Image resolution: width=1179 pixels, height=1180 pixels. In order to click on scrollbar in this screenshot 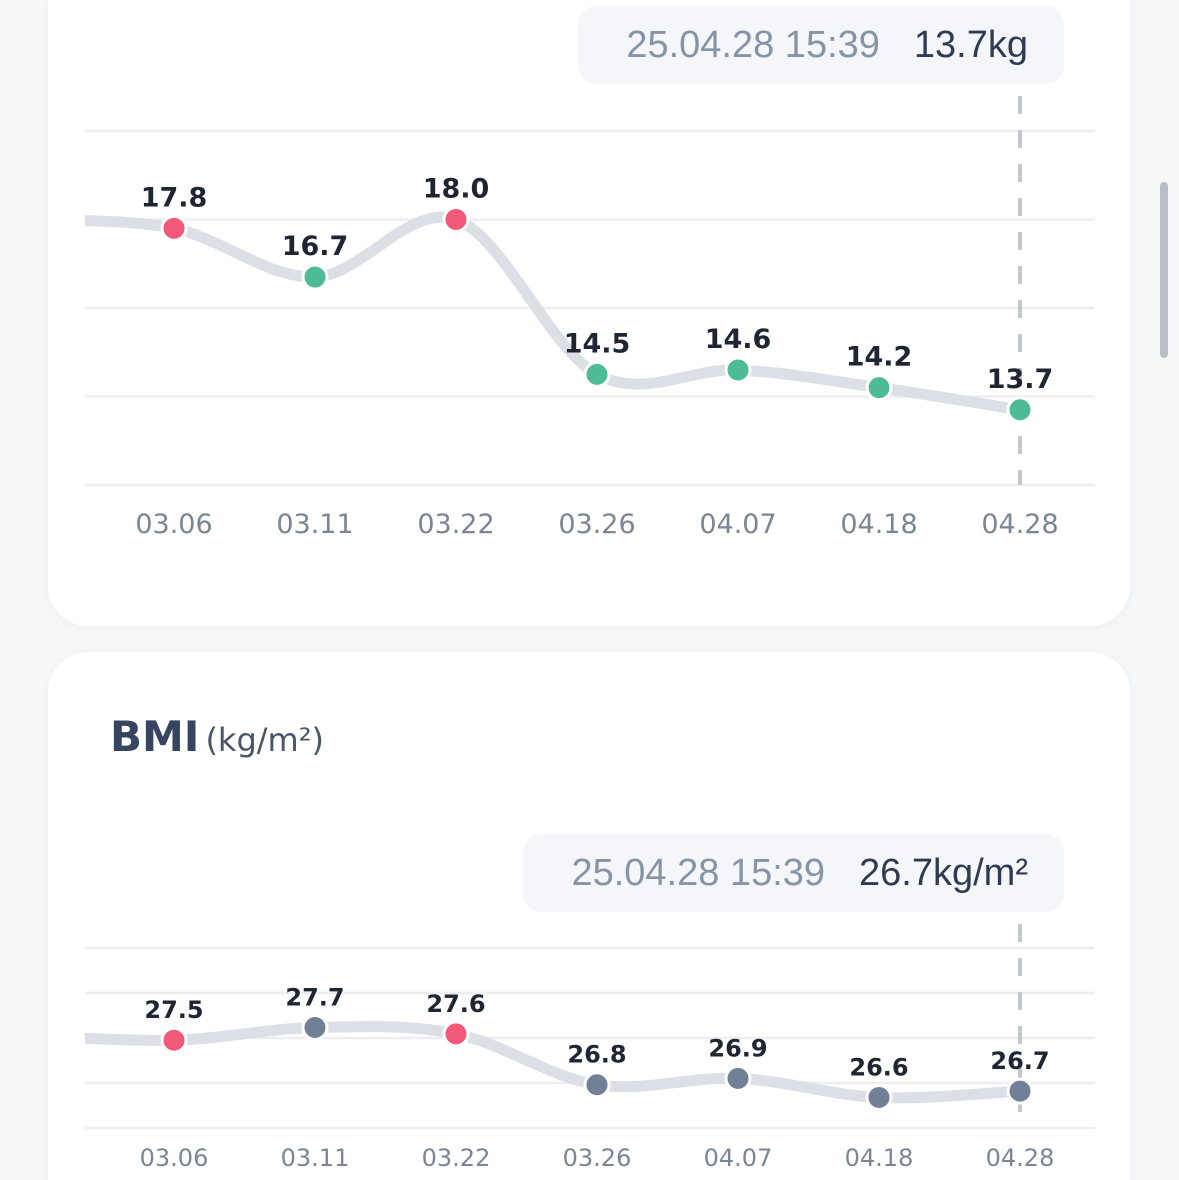, I will do `click(1164, 270)`.